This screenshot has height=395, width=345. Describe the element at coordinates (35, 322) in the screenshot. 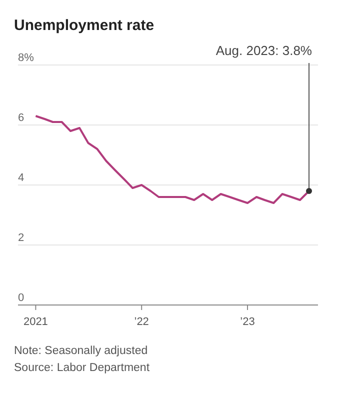

I see `x-tick-label: 2021` at that location.